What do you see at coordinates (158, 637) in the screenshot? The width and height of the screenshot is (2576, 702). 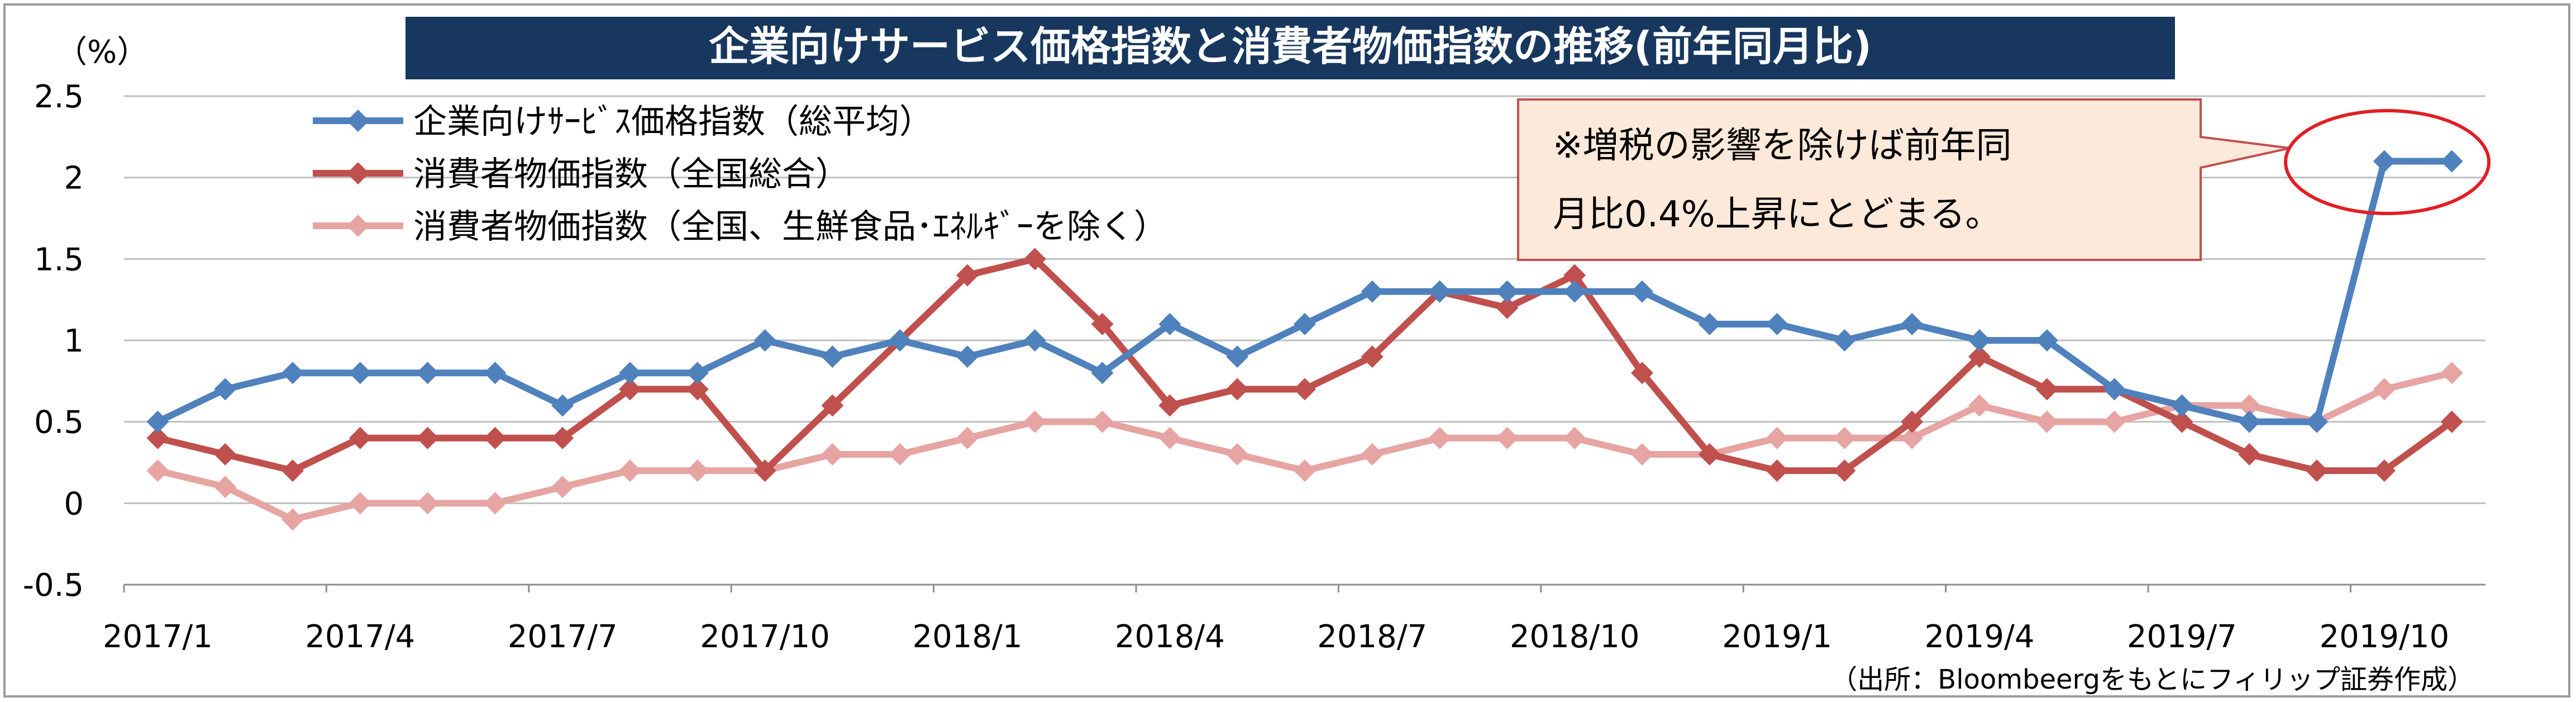 I see `x-tick-label: 2017/1` at bounding box center [158, 637].